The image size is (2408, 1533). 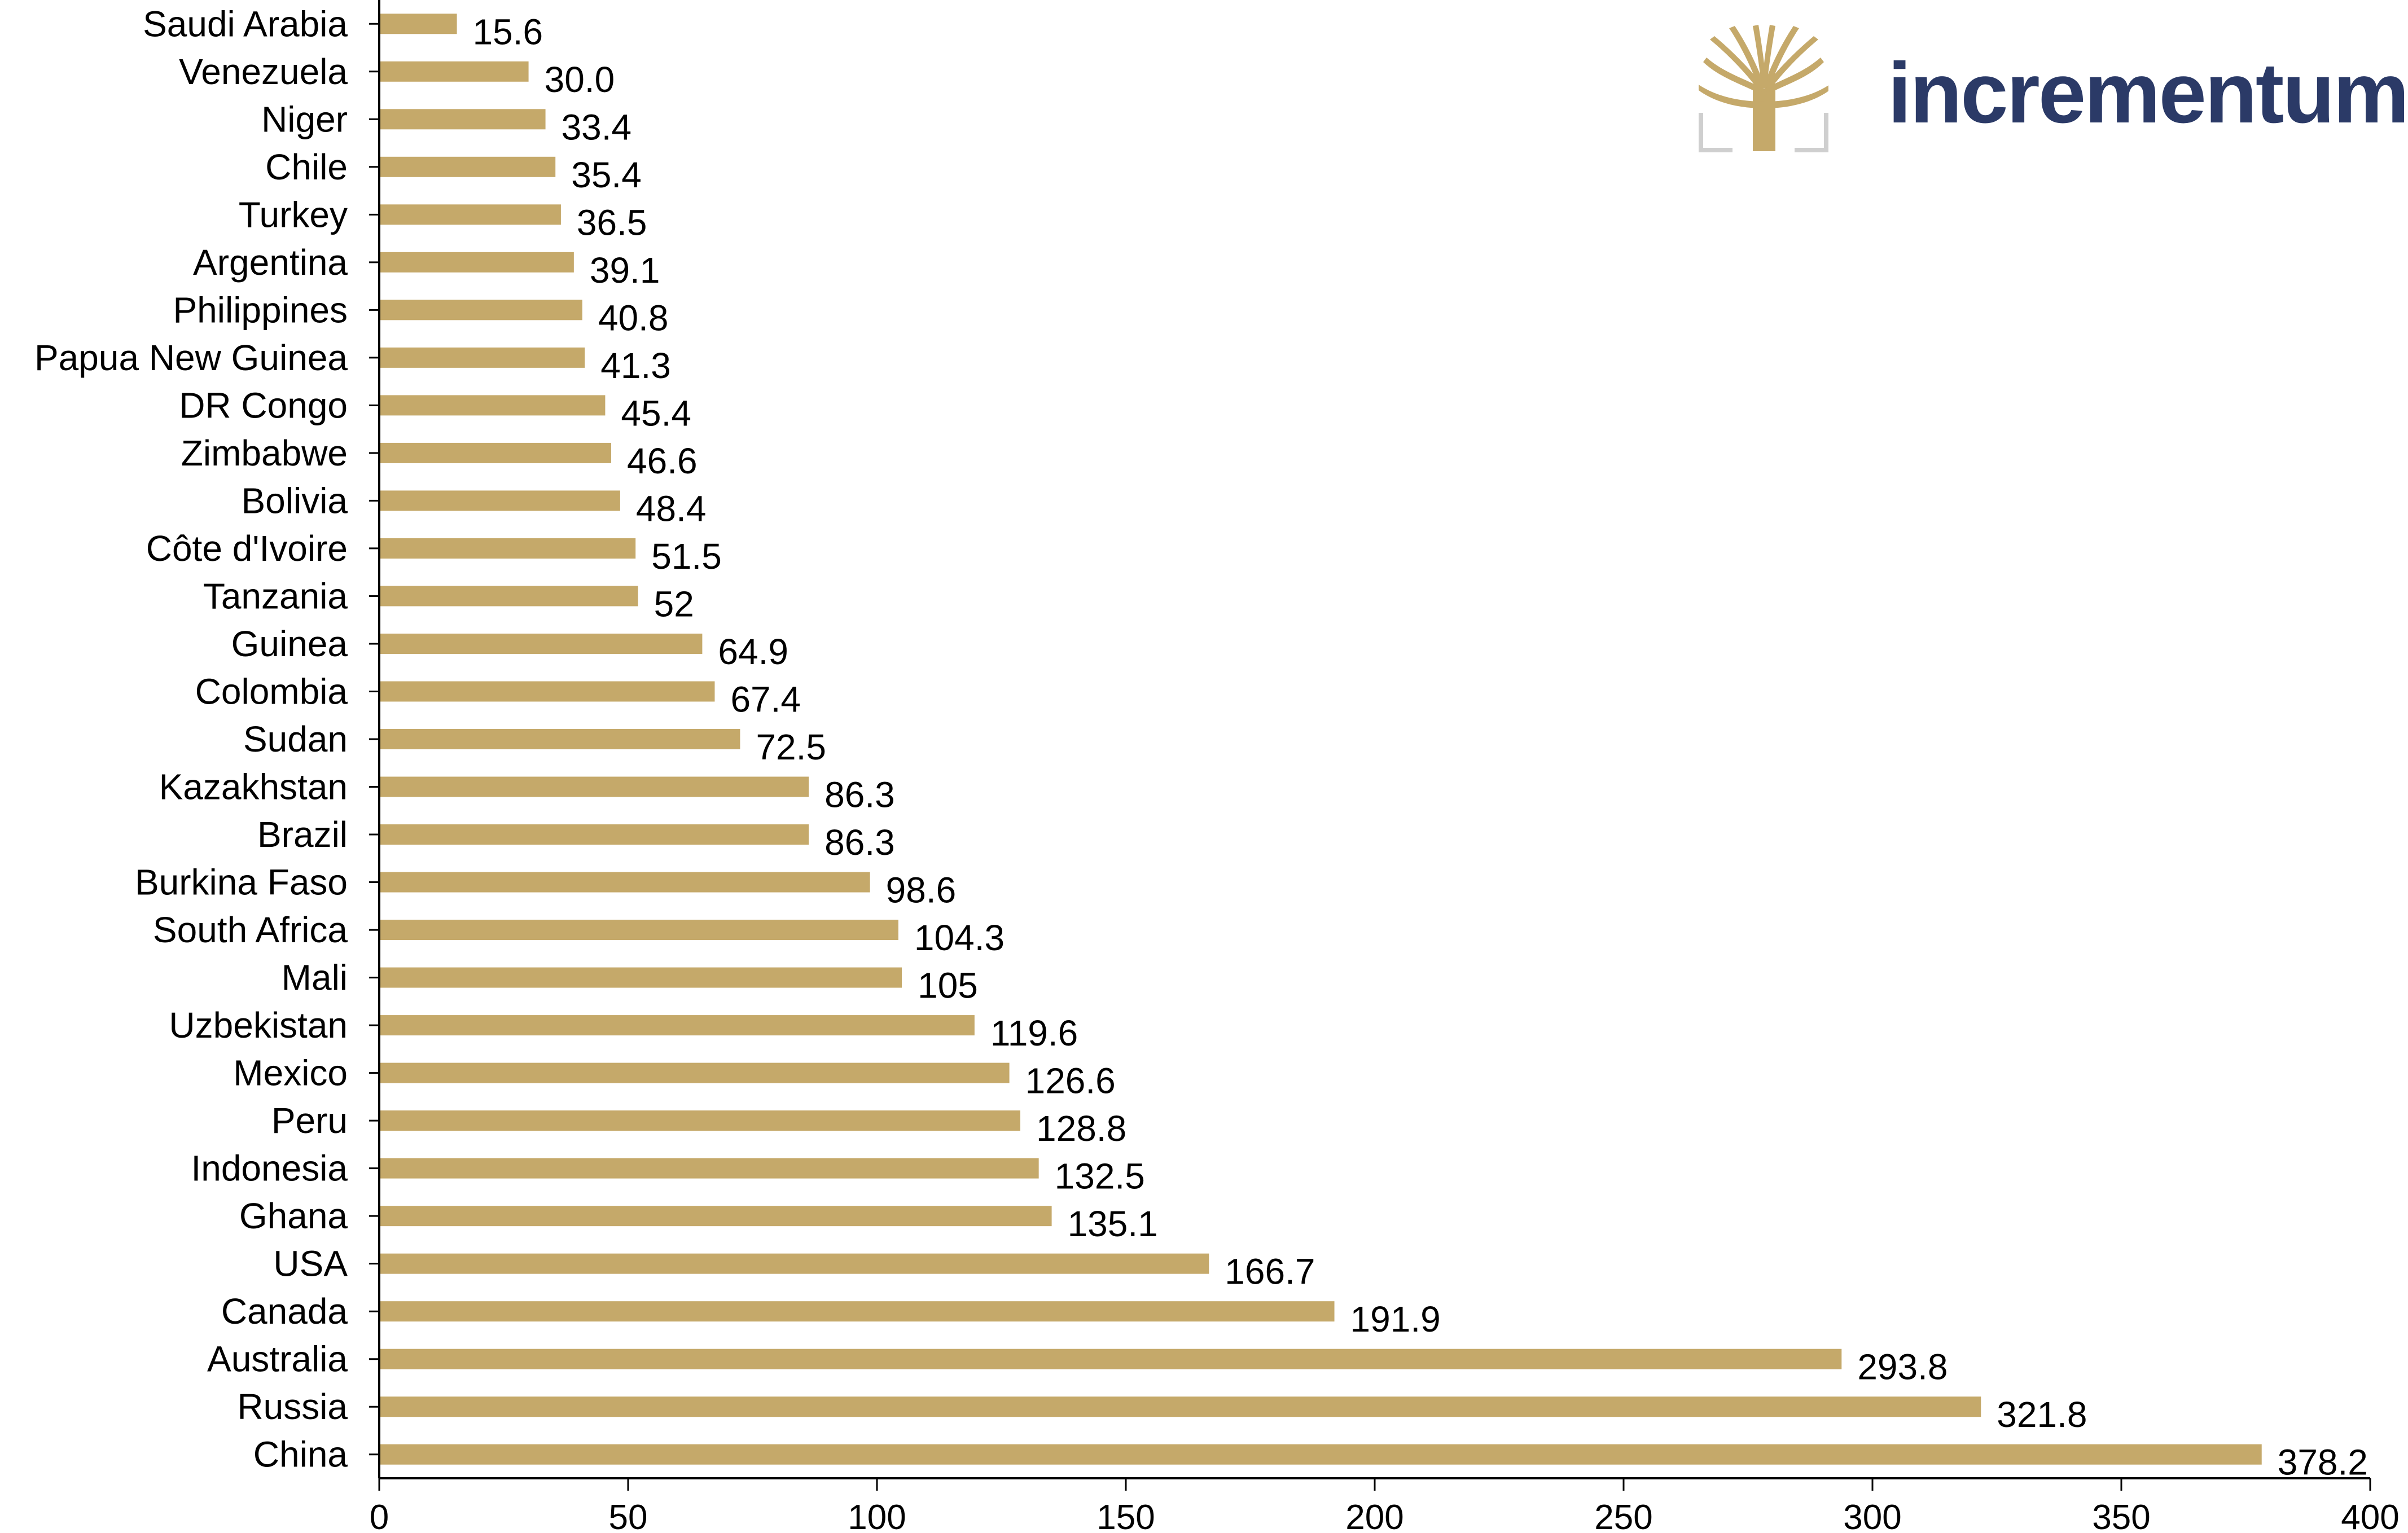 What do you see at coordinates (310, 1264) in the screenshot?
I see `category-label: USA` at bounding box center [310, 1264].